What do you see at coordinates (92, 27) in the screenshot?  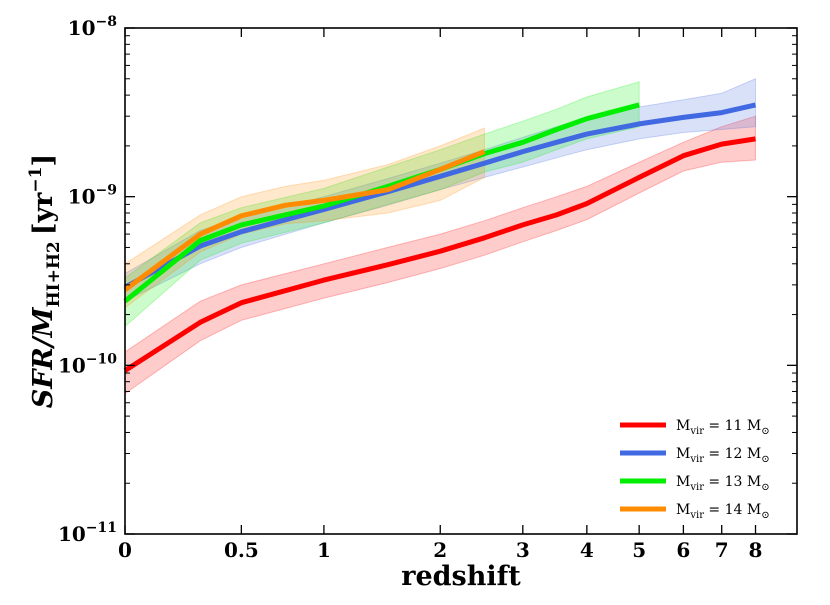 I see `y-tick-label: 10⁻⁸` at bounding box center [92, 27].